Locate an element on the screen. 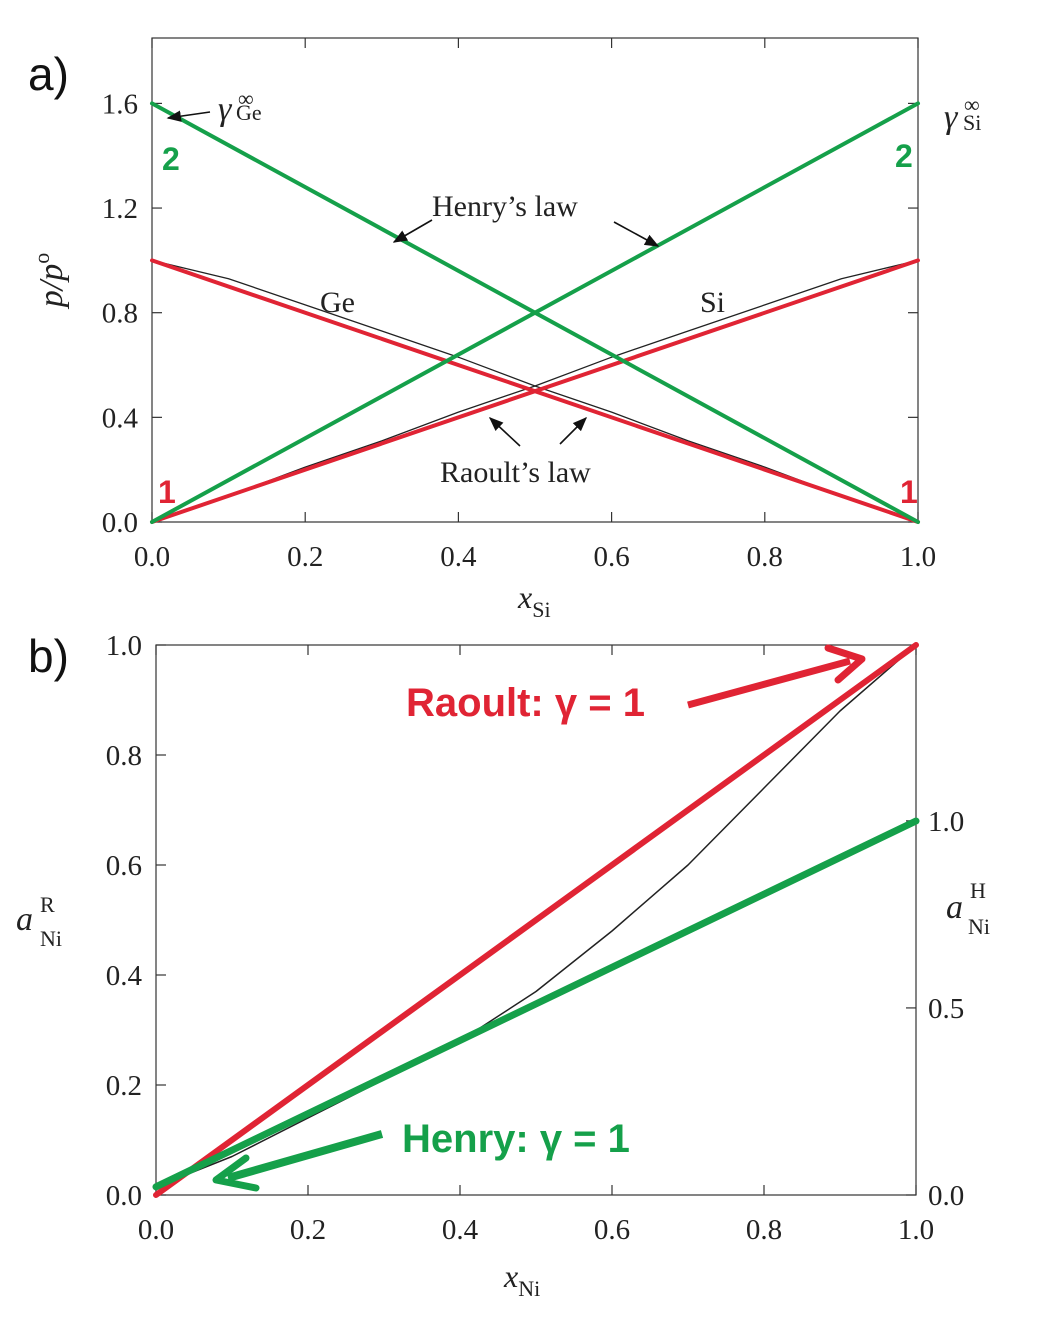 Image resolution: width=1038 pixels, height=1317 pixels. raoult-callout-arrow is located at coordinates (769, 683).